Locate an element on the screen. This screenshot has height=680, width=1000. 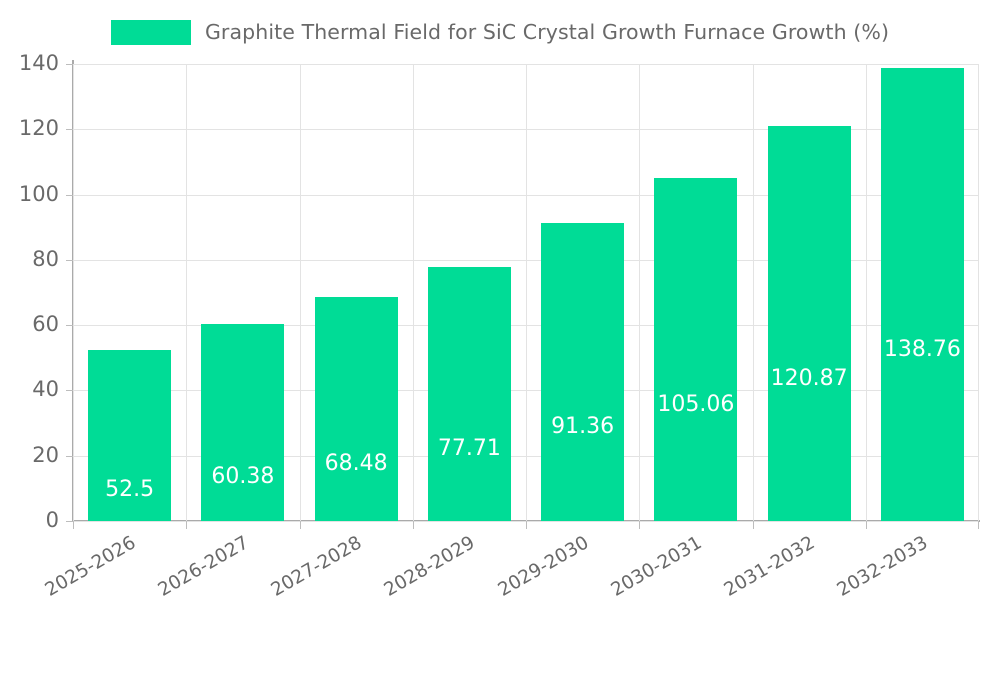
y-axis-tick-label: 100 is located at coordinates (38, 193).